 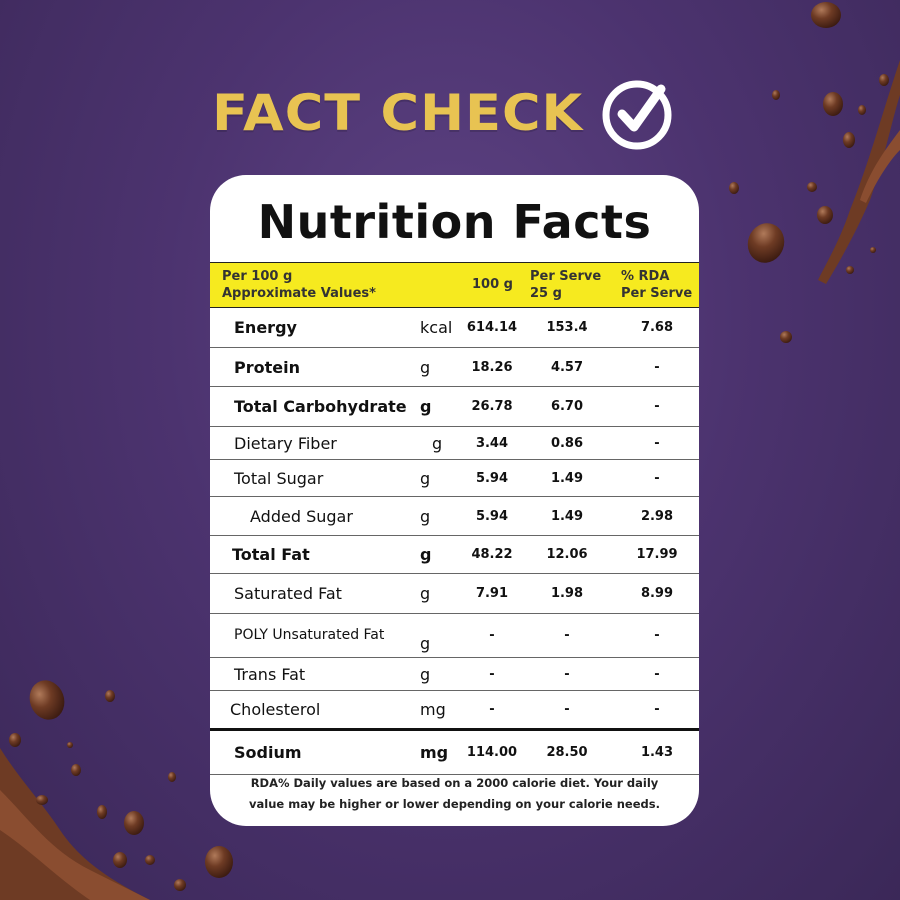 What do you see at coordinates (656, 285) in the screenshot?
I see `column-header-rda: % RDA Per Serve` at bounding box center [656, 285].